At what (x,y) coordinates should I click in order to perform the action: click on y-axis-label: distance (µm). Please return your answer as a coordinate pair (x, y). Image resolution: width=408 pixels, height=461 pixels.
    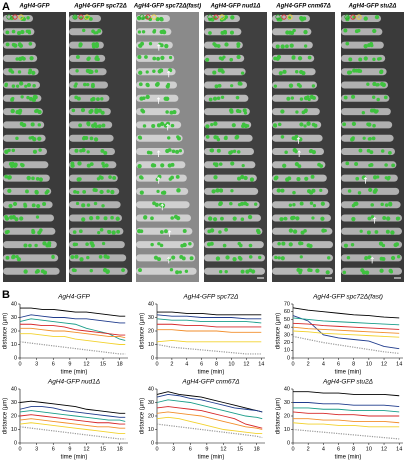
    Looking at the image, I should click on (143, 331).